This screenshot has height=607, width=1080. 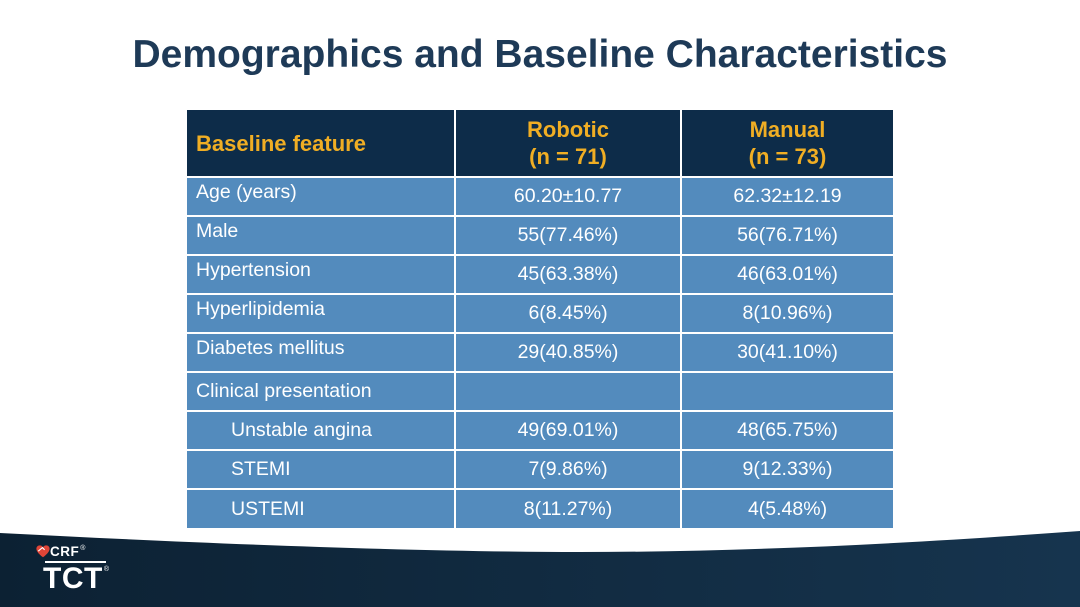 What do you see at coordinates (321, 196) in the screenshot?
I see `feature-cell: Age (years)` at bounding box center [321, 196].